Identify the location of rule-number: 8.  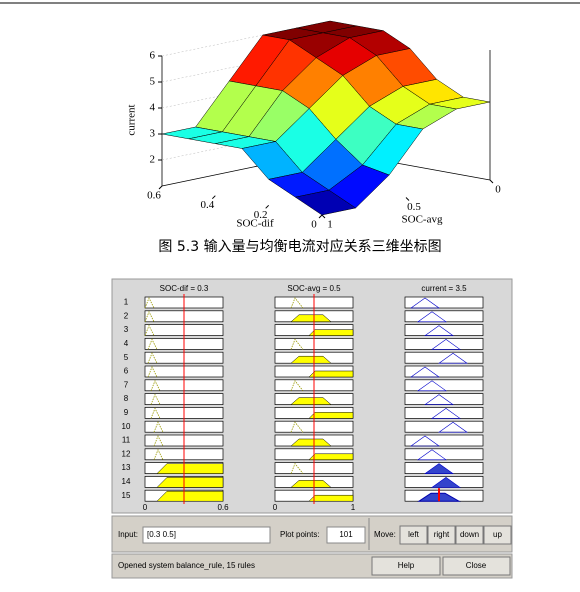
(126, 398).